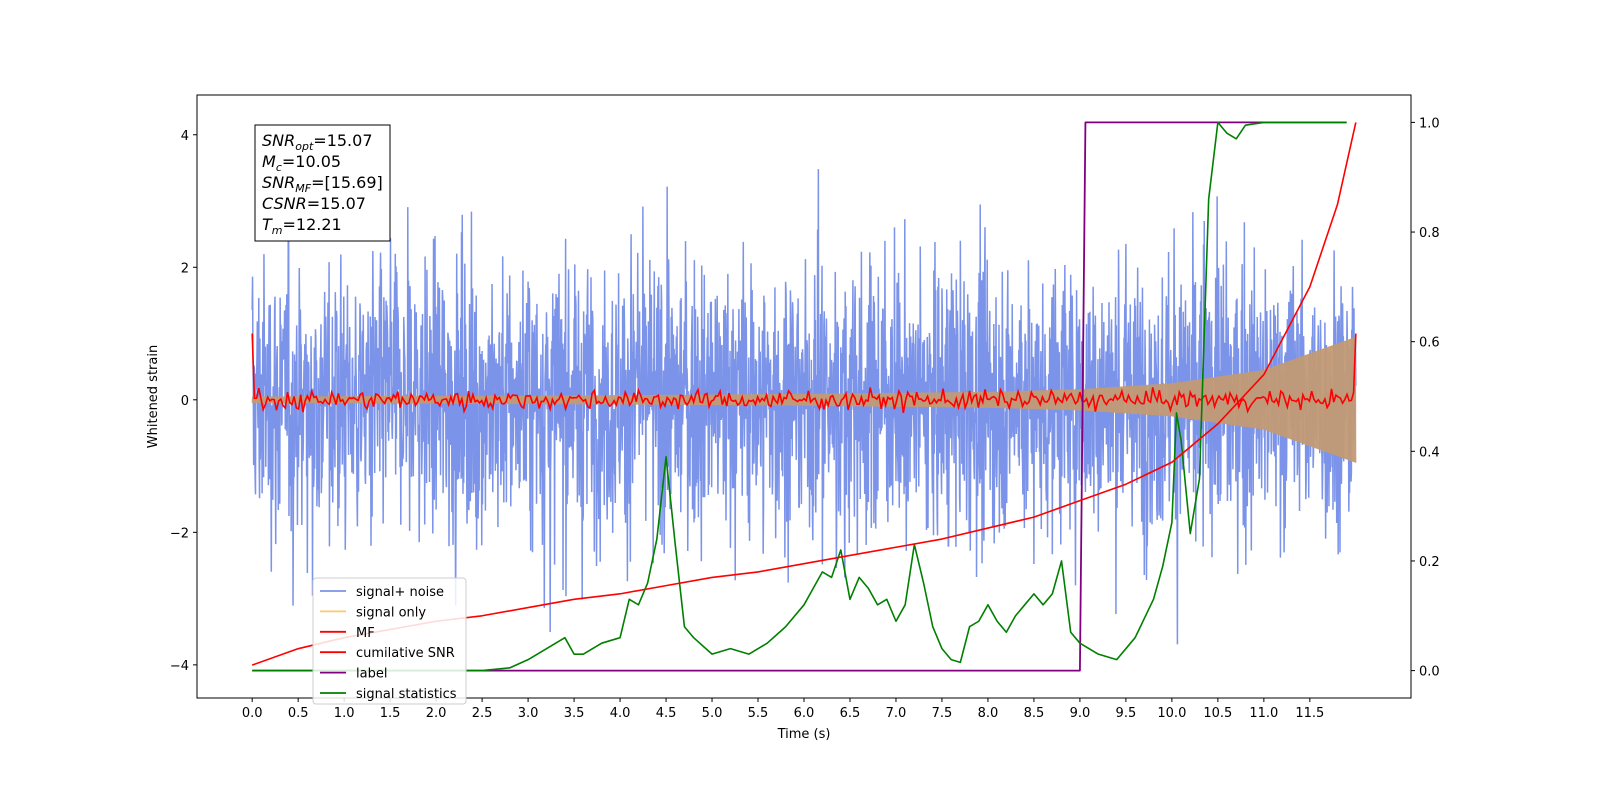 This screenshot has width=1600, height=800. I want to click on legend-frame, so click(389, 641).